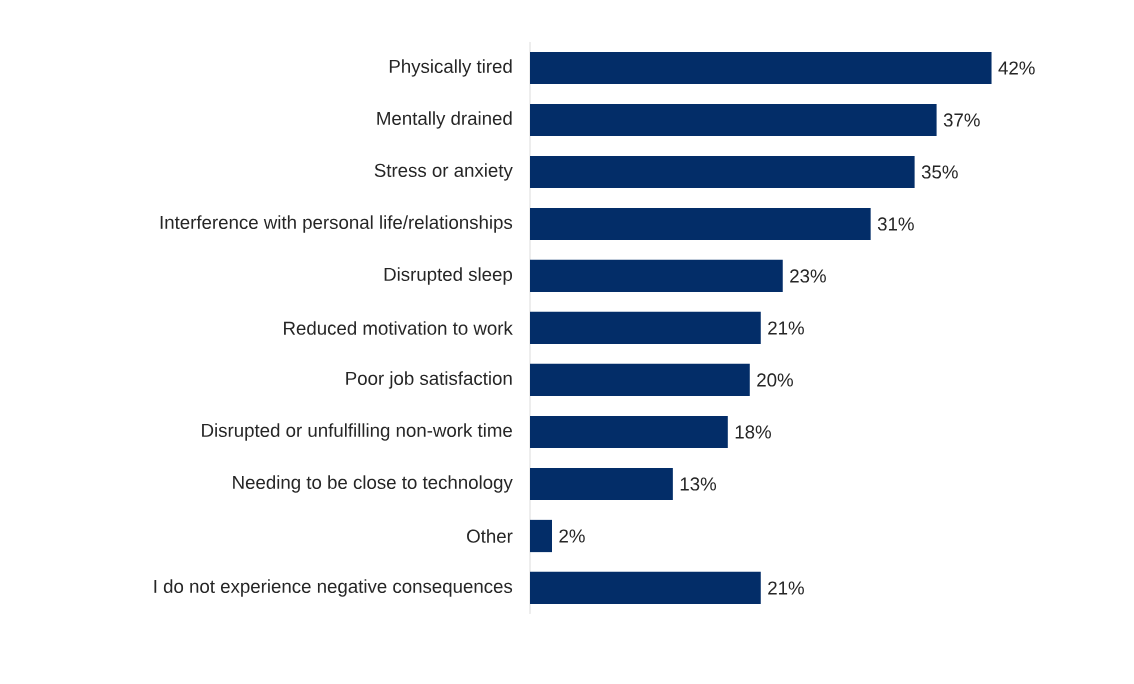 This screenshot has height=684, width=1134. Describe the element at coordinates (443, 172) in the screenshot. I see `y-tick-label: Stress or anxiety` at that location.